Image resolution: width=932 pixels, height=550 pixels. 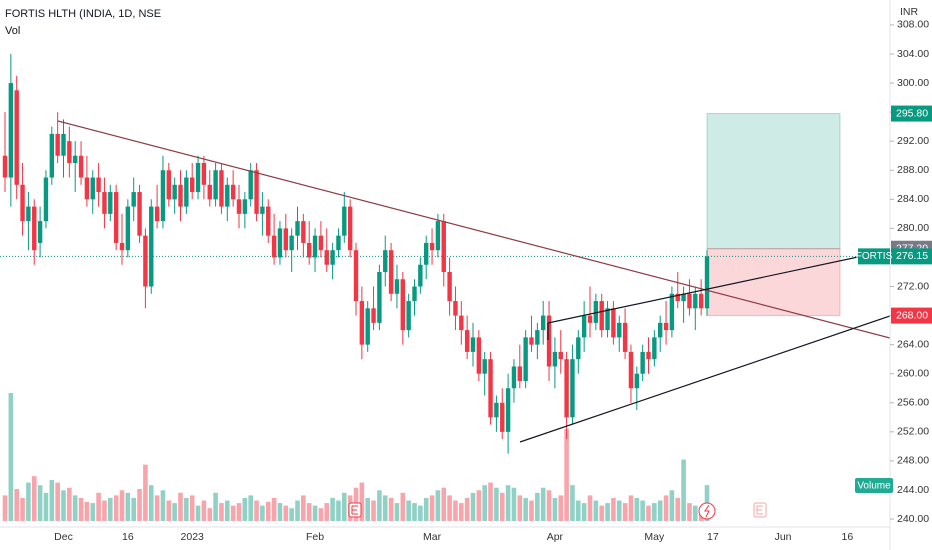 What do you see at coordinates (913, 461) in the screenshot?
I see `y-tick-label: 248.00` at bounding box center [913, 461].